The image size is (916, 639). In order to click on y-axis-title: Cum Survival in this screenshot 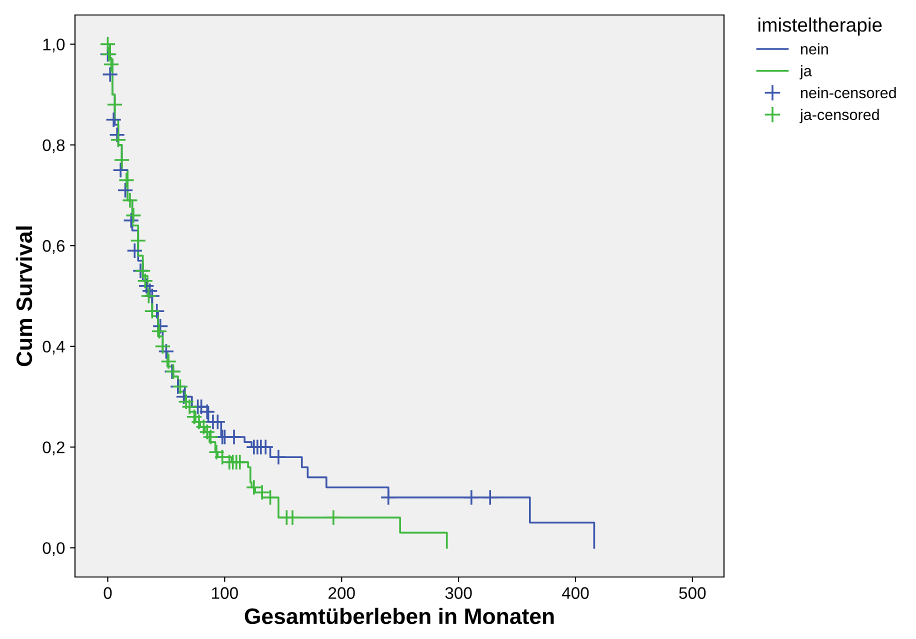, I will do `click(24, 296)`.